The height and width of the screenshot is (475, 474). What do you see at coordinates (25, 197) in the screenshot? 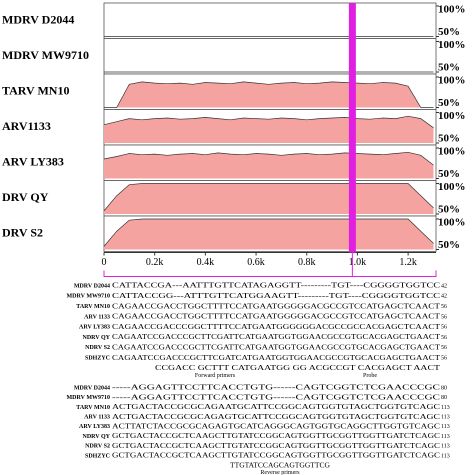
I see `panel-label: DRV QY` at bounding box center [25, 197].